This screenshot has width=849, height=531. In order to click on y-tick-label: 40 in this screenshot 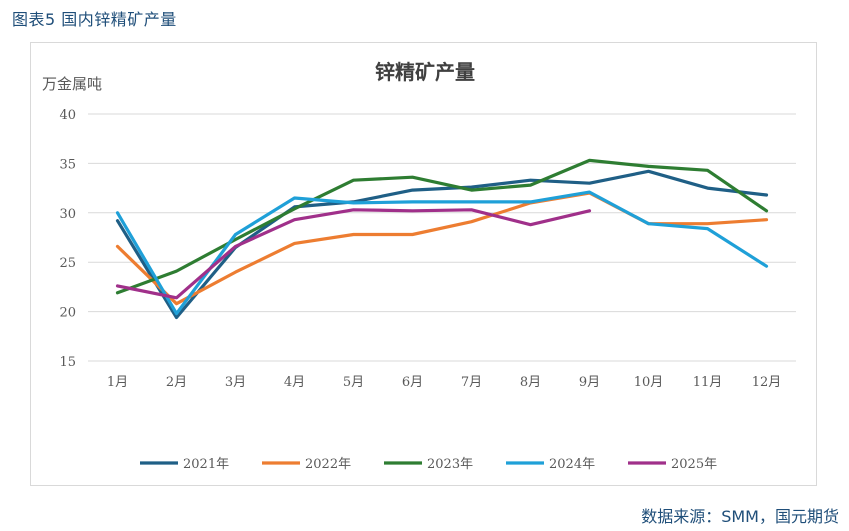, I will do `click(67, 115)`.